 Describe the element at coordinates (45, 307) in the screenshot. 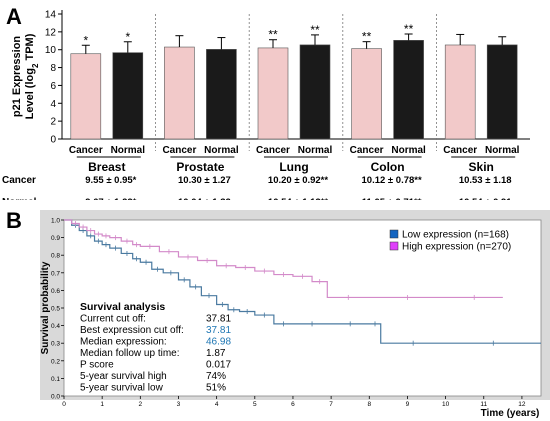

I see `y-axis-label: Survival probability` at that location.